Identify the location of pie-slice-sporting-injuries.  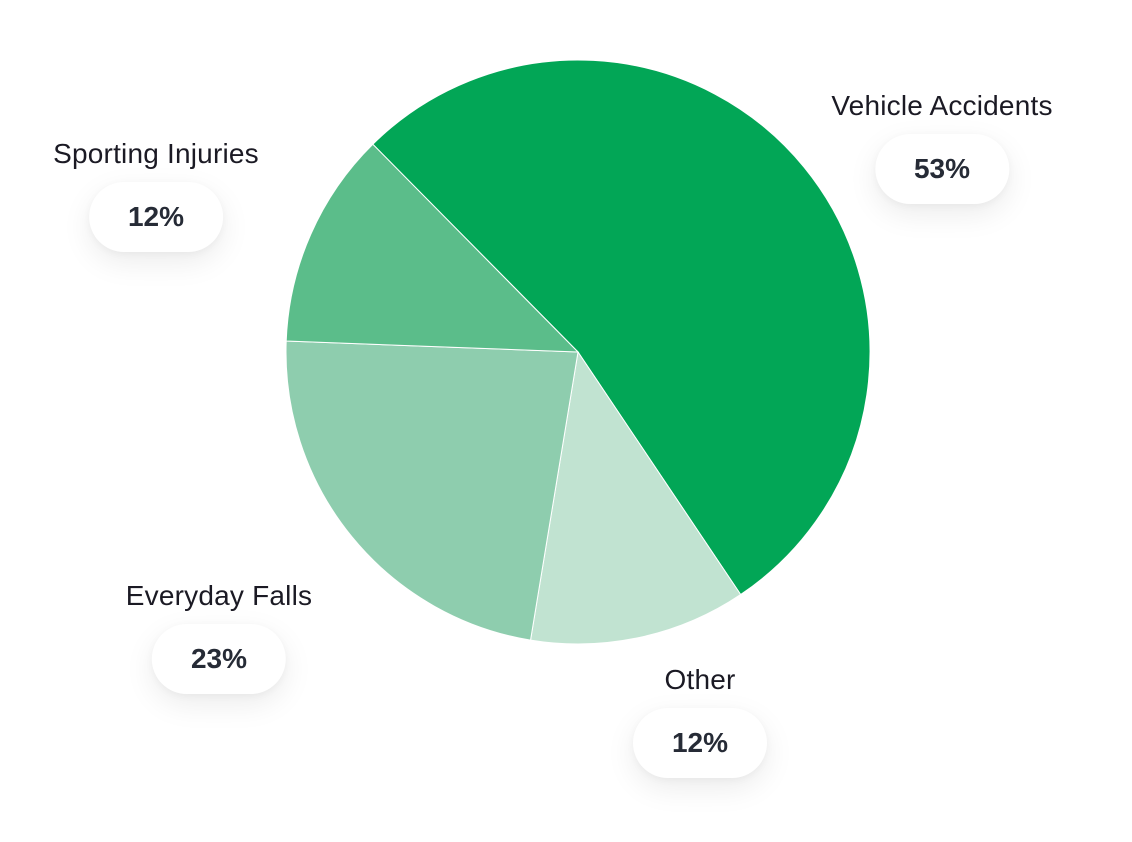
(432, 248).